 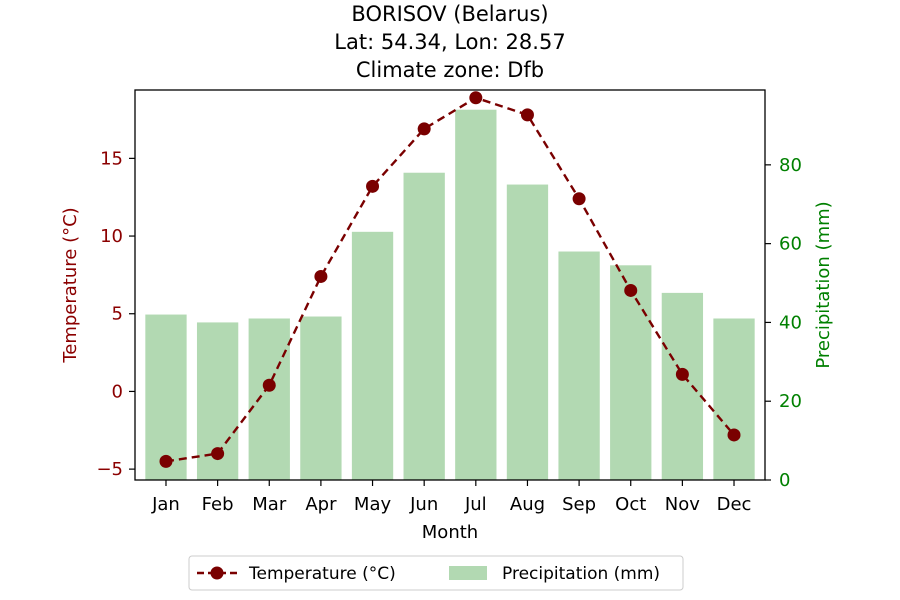 What do you see at coordinates (450, 70) in the screenshot?
I see `chart-subtitle-climate-zone: Climate zone: Dfb` at bounding box center [450, 70].